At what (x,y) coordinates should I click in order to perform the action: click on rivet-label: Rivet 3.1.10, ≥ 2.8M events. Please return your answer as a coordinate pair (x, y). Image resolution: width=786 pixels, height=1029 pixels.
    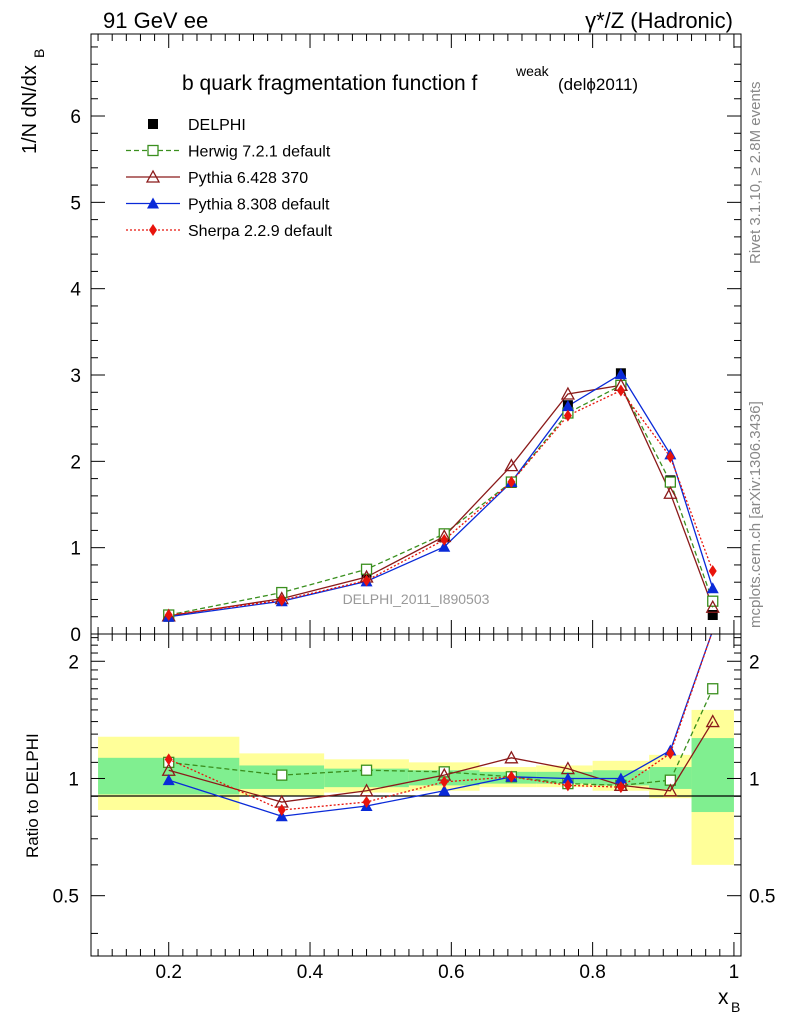
    Looking at the image, I should click on (755, 173).